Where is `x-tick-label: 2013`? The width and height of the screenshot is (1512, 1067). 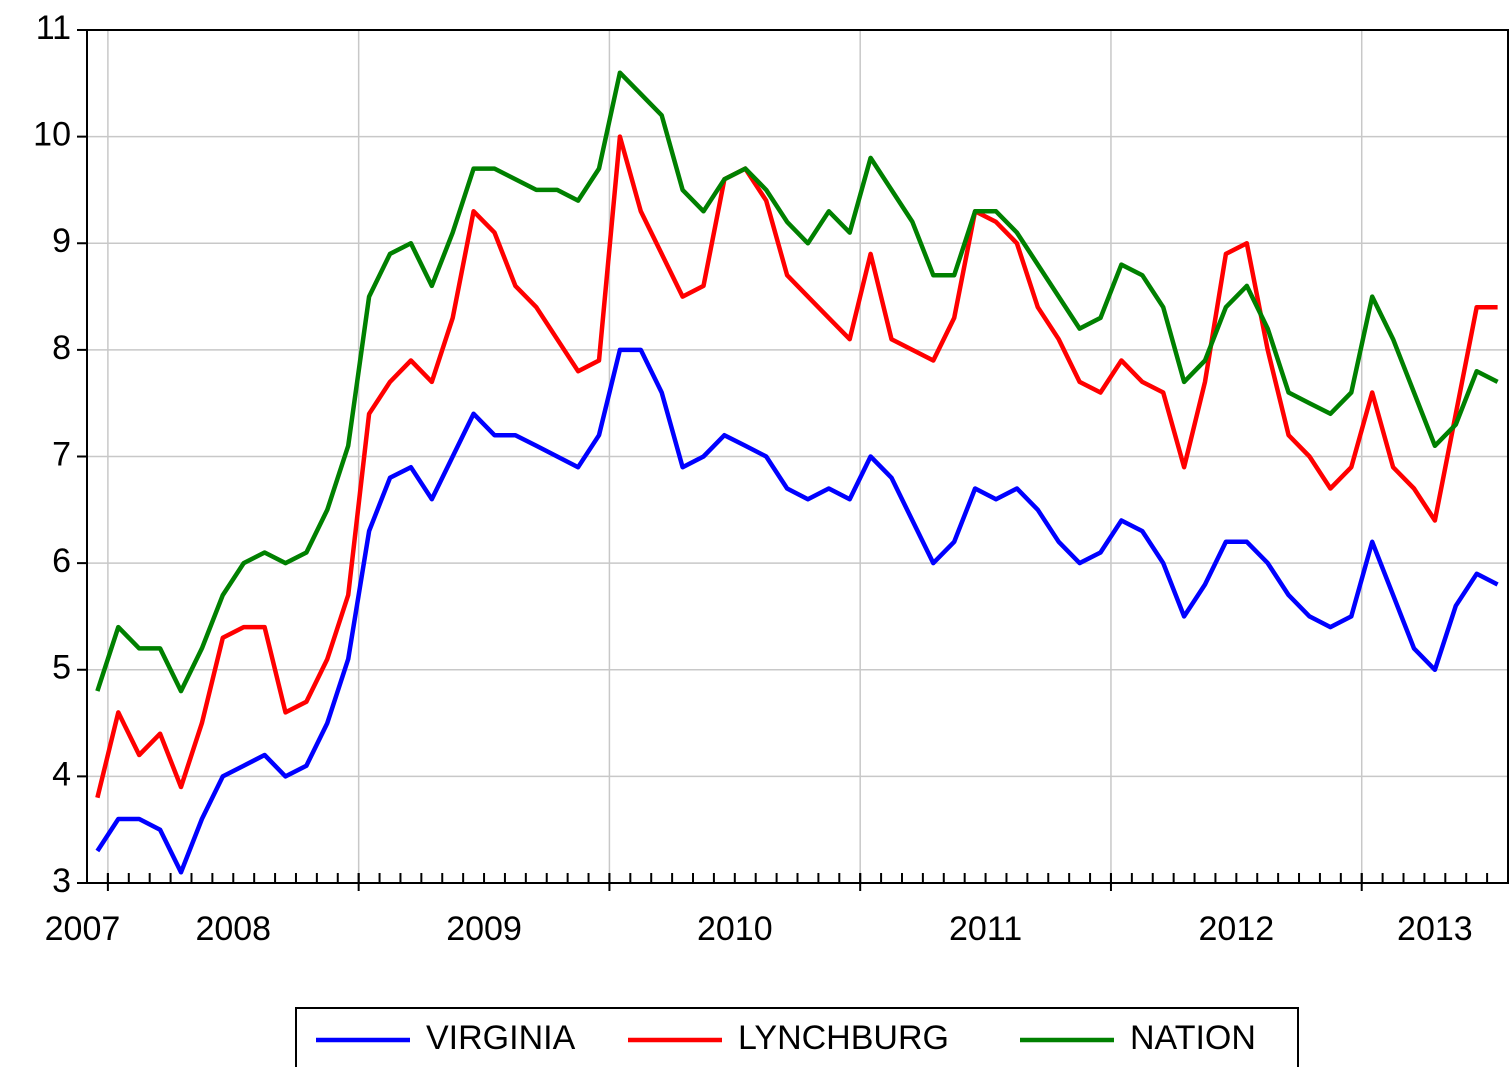 x-tick-label: 2013 is located at coordinates (1435, 929).